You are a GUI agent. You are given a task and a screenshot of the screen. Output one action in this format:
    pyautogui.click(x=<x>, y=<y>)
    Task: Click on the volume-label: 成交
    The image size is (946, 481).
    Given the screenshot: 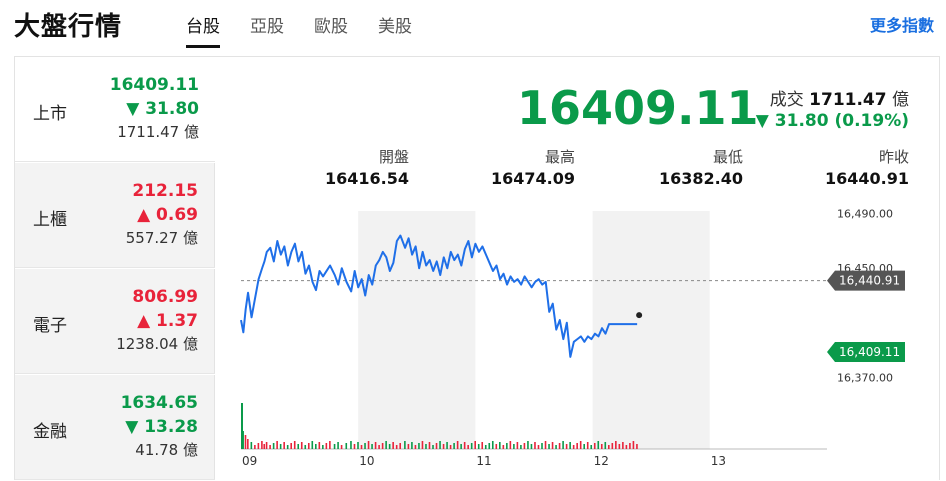 What is the action you would take?
    pyautogui.click(x=786, y=100)
    